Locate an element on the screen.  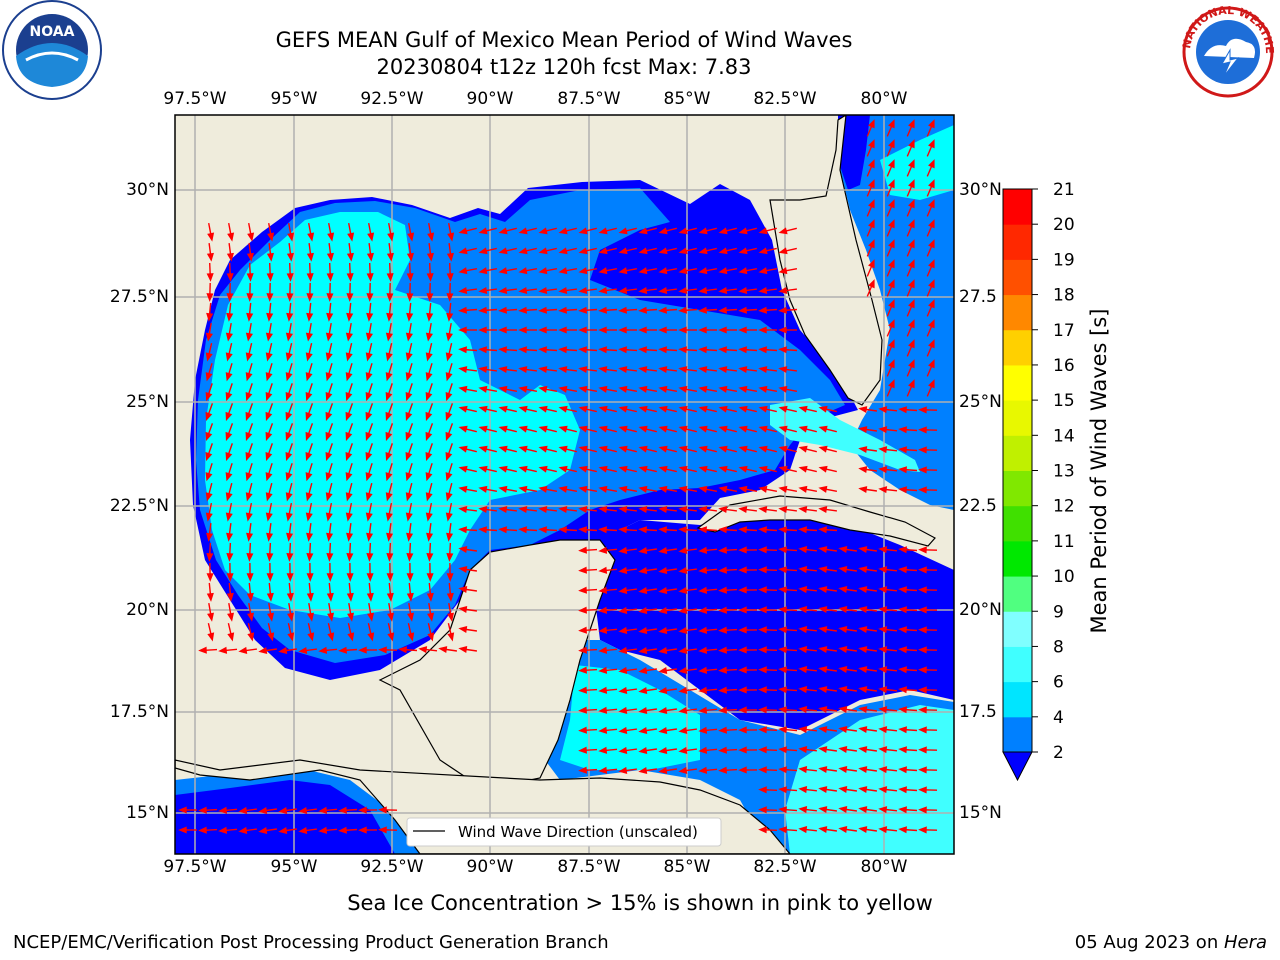
lon-tick-bottom: 82.5°W is located at coordinates (785, 867).